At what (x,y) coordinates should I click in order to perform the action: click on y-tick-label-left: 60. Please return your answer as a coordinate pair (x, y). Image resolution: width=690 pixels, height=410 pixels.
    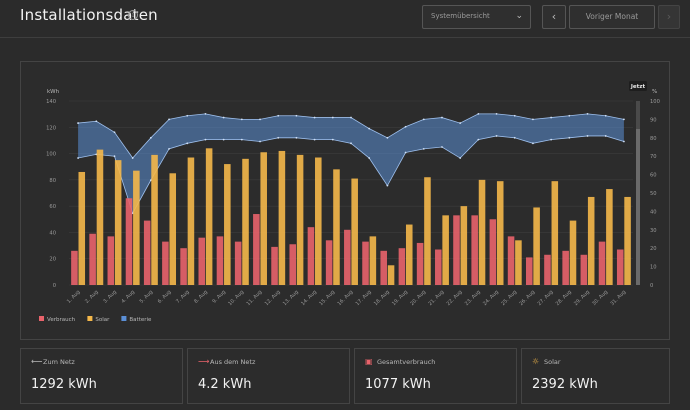
    Looking at the image, I should click on (52, 207).